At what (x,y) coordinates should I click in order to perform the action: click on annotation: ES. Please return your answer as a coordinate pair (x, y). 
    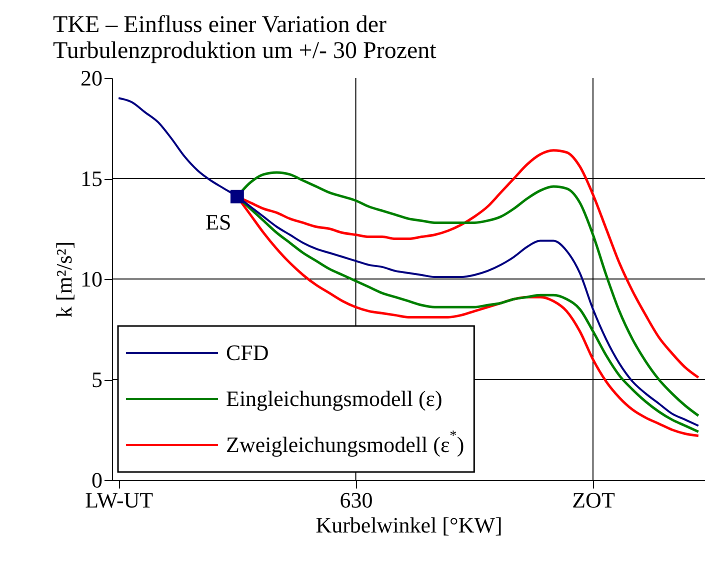
    Looking at the image, I should click on (219, 222).